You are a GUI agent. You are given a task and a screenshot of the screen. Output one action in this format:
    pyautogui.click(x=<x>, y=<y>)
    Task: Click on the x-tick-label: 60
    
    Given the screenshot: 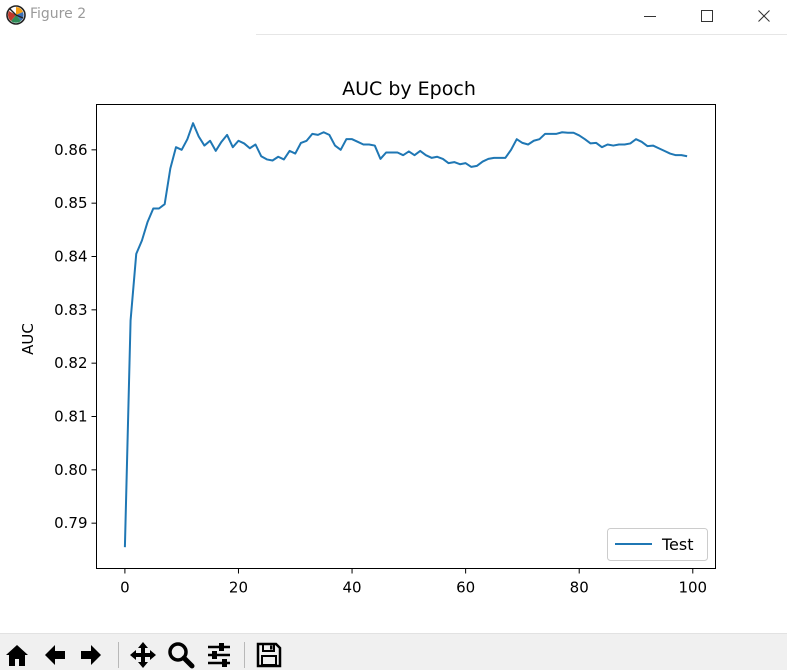 What is the action you would take?
    pyautogui.click(x=465, y=588)
    